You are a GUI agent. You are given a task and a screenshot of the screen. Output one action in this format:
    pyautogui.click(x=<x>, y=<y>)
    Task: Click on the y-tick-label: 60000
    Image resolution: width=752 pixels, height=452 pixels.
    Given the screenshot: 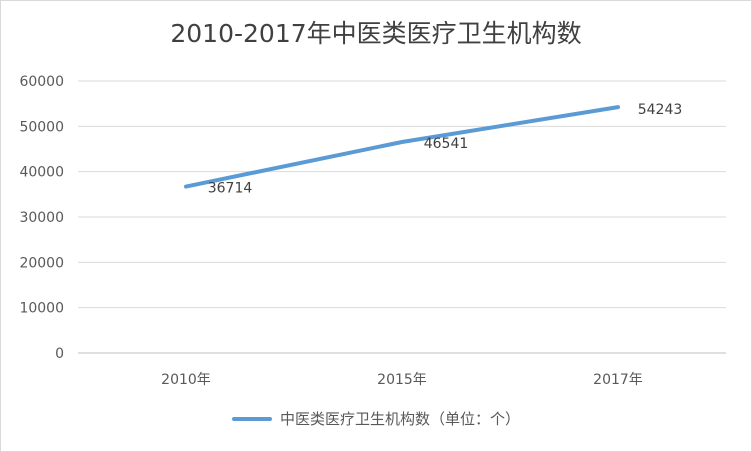 What is the action you would take?
    pyautogui.click(x=41, y=82)
    